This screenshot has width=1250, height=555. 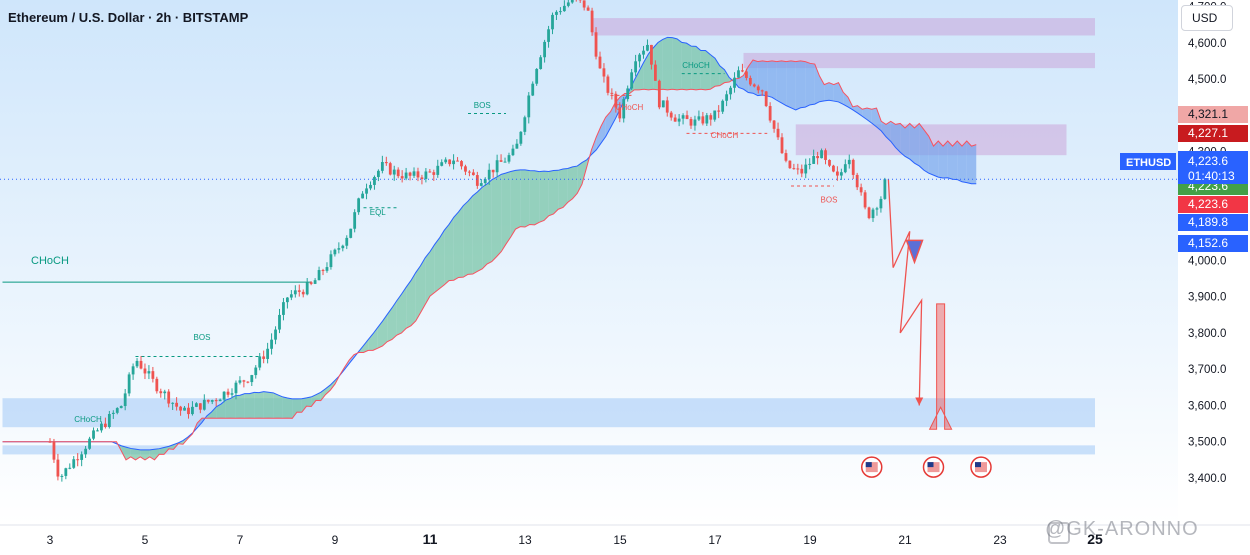 I want to click on x-tick-label: 21, so click(x=905, y=540).